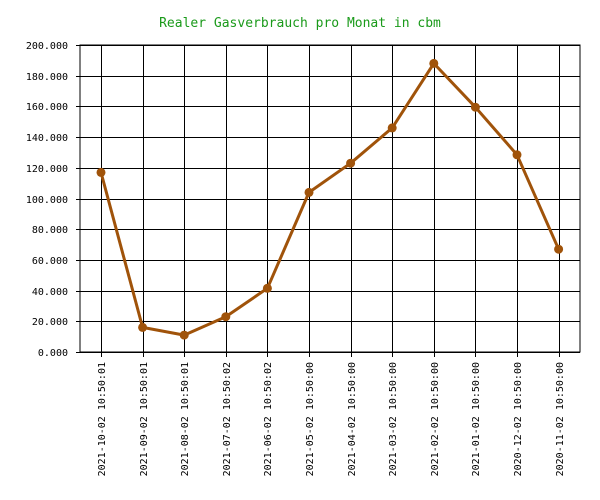 This screenshot has width=600, height=500. What do you see at coordinates (47, 107) in the screenshot?
I see `y-tick-label: 160.000` at bounding box center [47, 107].